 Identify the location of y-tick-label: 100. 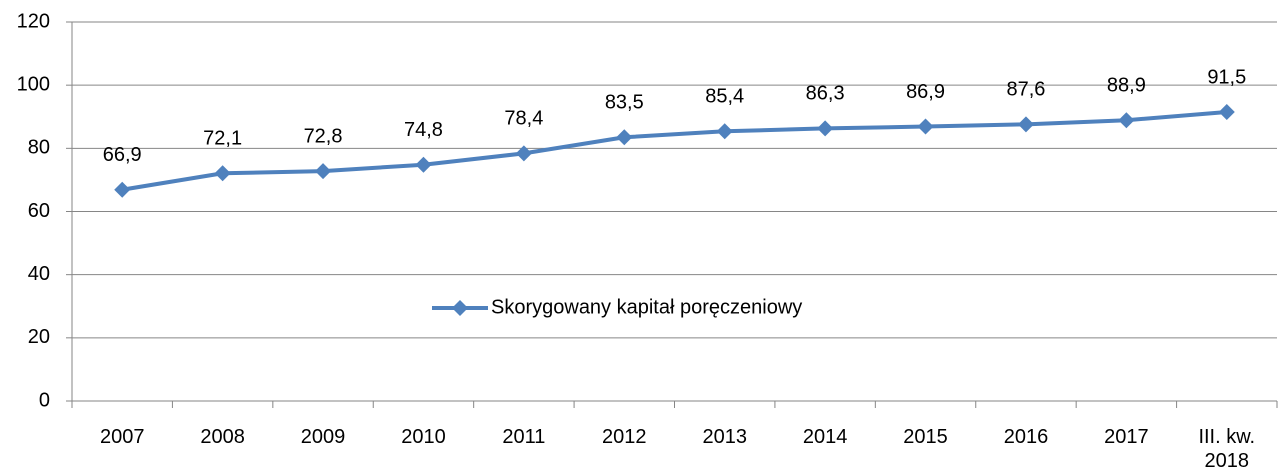
(33, 84).